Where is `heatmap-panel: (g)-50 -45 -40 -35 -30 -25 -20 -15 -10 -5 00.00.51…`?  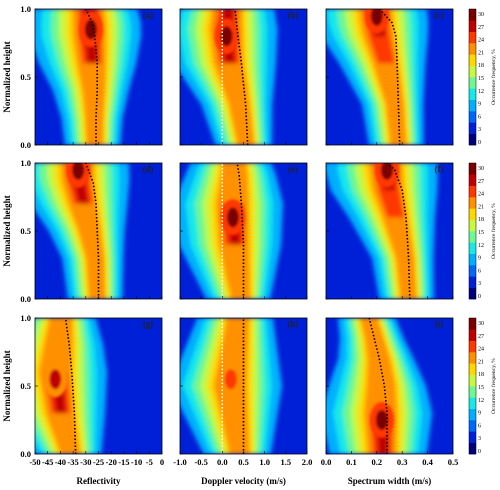
heatmap-panel: (g)-50 -45 -40 -35 -30 -25 -20 -15 -10 -5 00.00.51… is located at coordinates (92, 390).